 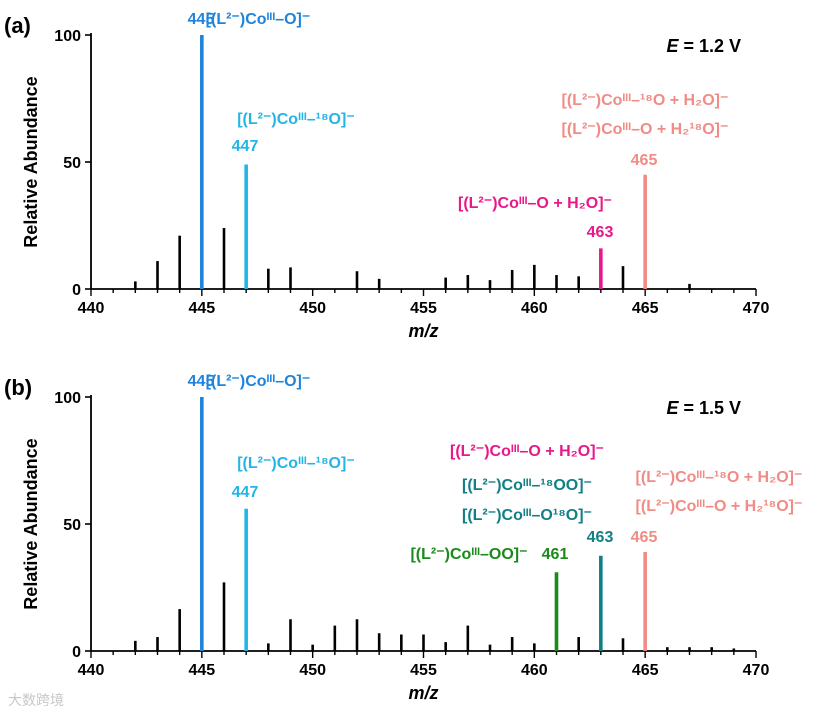 What do you see at coordinates (712, 46) in the screenshot?
I see `condition-value: = 1.2 V` at bounding box center [712, 46].